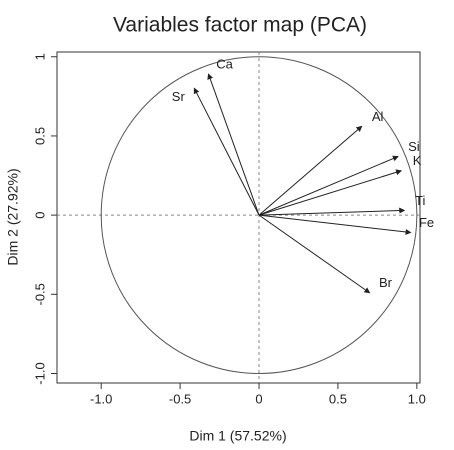  I want to click on x-tick-label: 0.5, so click(338, 398).